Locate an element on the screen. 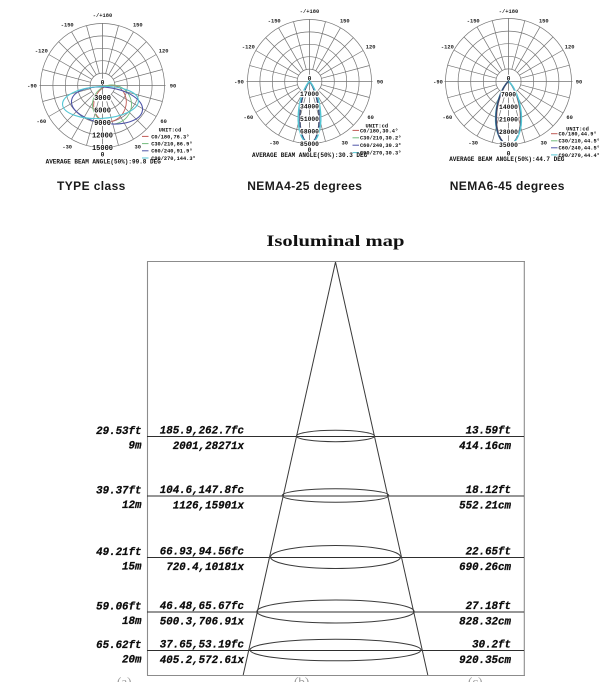 The width and height of the screenshot is (610, 682). svg-text: 920.35cm is located at coordinates (485, 661).